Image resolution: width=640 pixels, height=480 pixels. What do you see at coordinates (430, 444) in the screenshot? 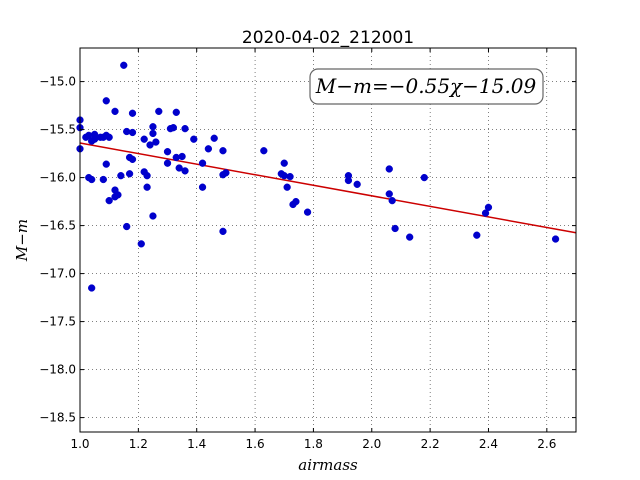
I see `x-tick-label: 2.2` at bounding box center [430, 444].